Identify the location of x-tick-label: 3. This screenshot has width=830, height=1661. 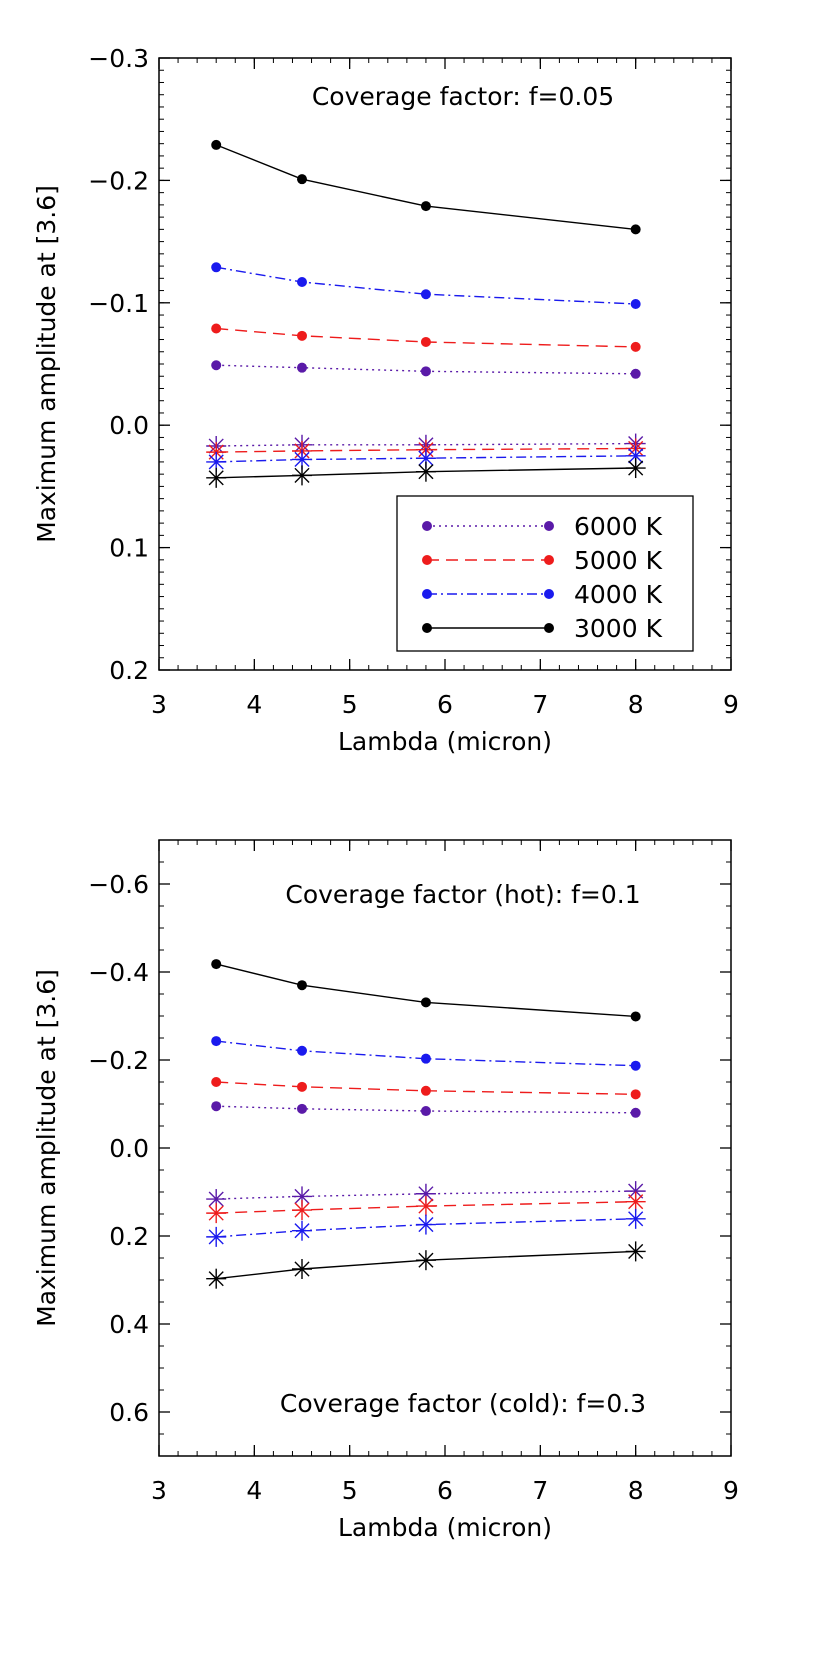
(159, 1490).